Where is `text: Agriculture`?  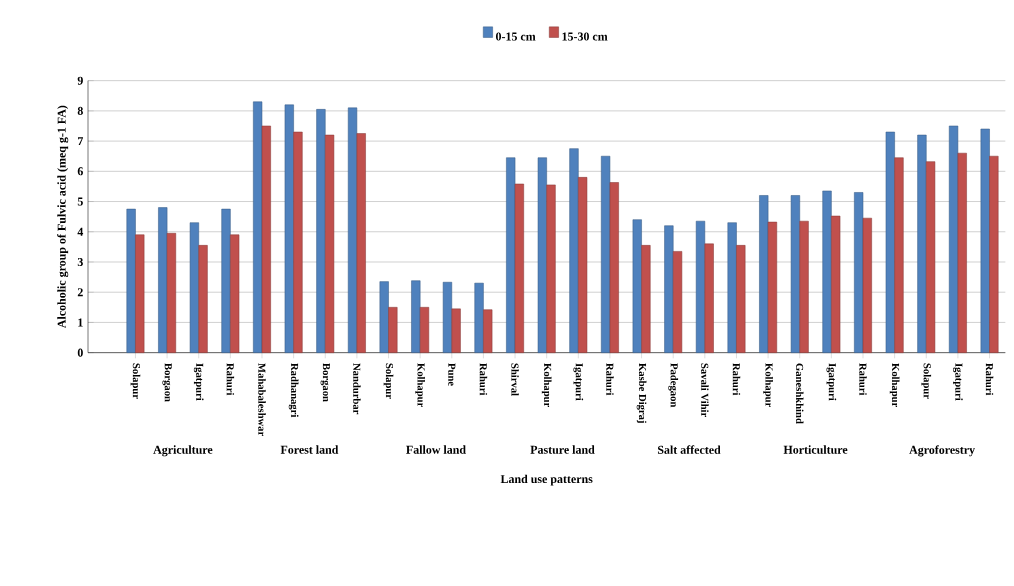 text: Agriculture is located at coordinates (183, 451).